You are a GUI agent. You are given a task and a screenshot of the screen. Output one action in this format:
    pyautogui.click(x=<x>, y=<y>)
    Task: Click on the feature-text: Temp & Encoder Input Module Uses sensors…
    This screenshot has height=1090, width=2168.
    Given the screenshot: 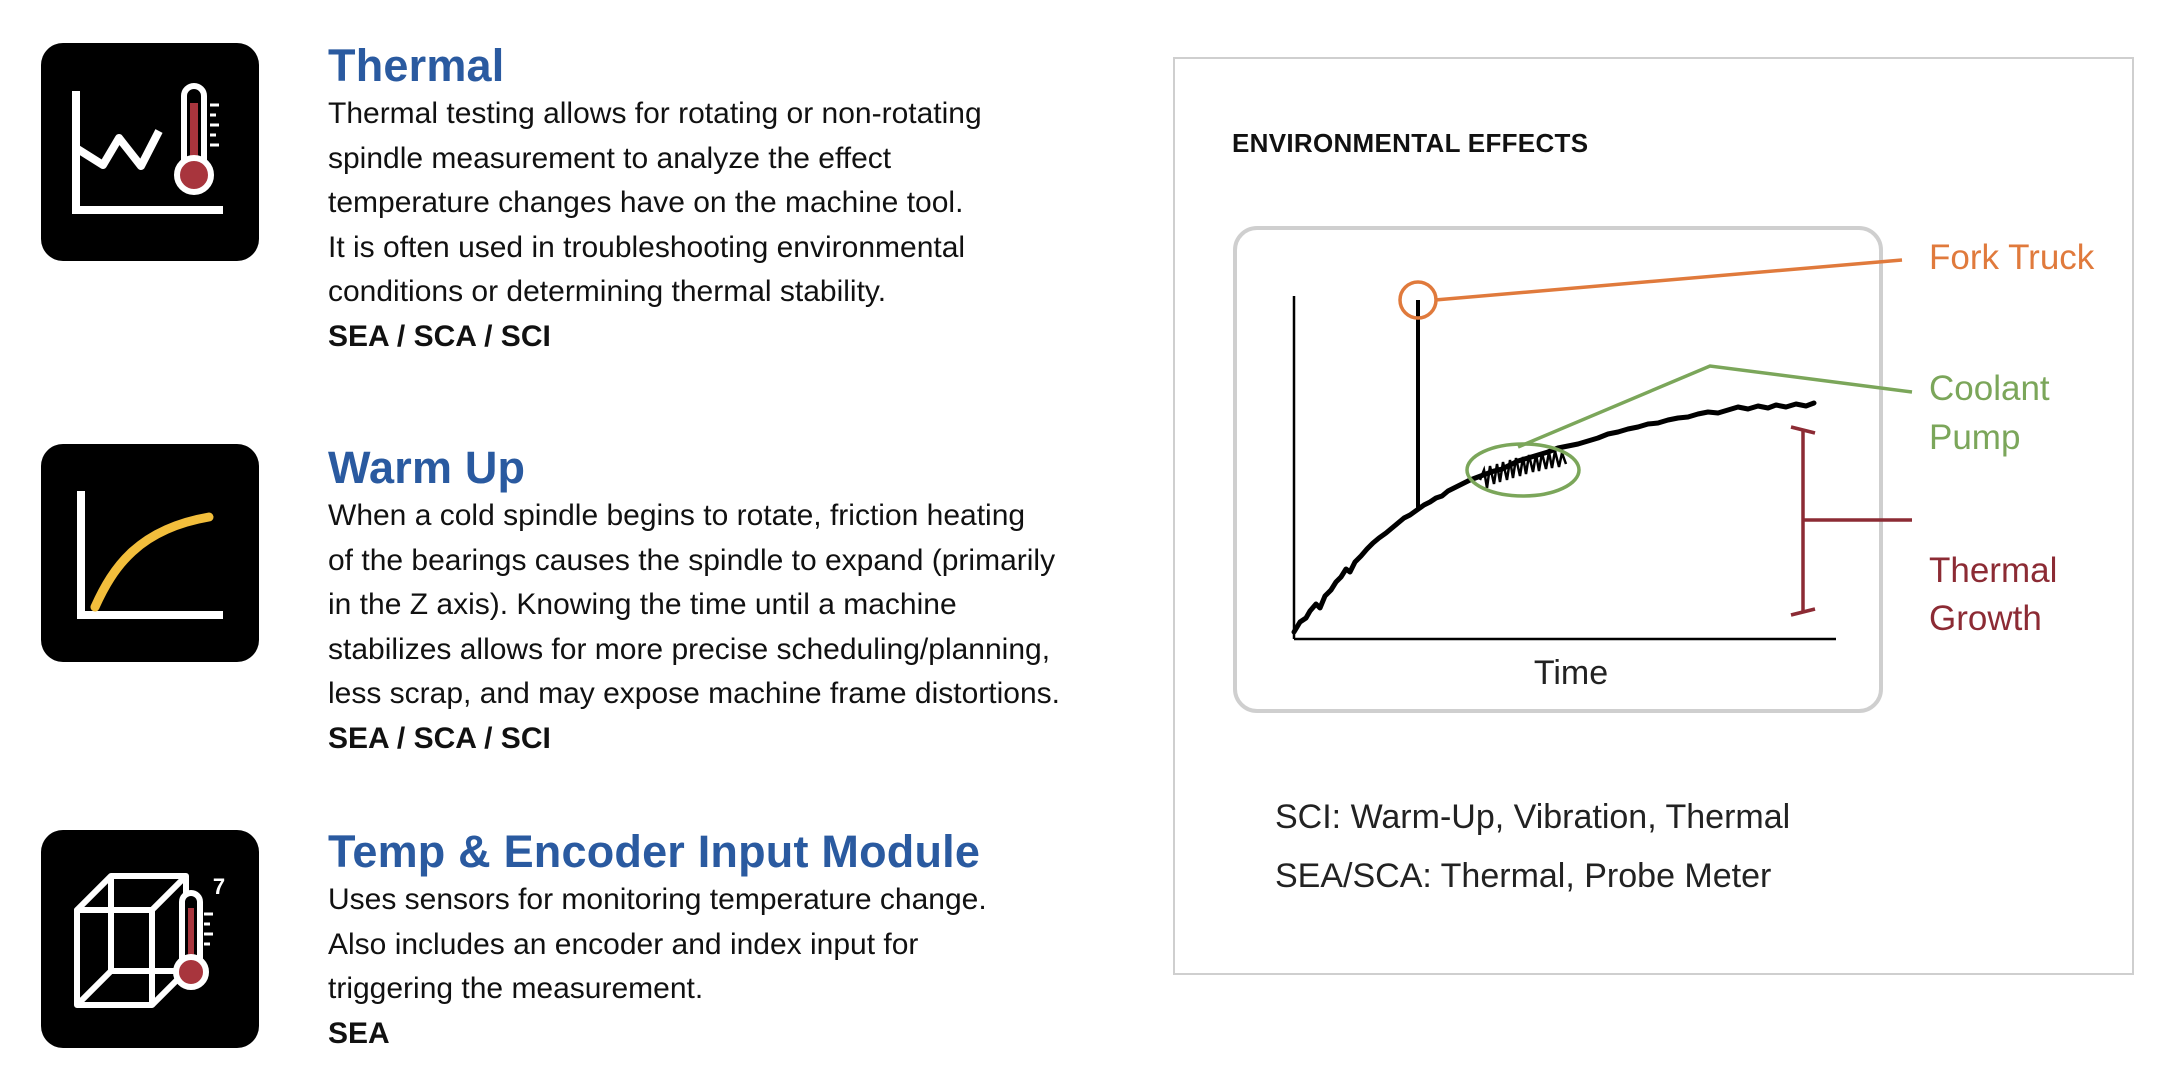 What is the action you would take?
    pyautogui.click(x=743, y=941)
    